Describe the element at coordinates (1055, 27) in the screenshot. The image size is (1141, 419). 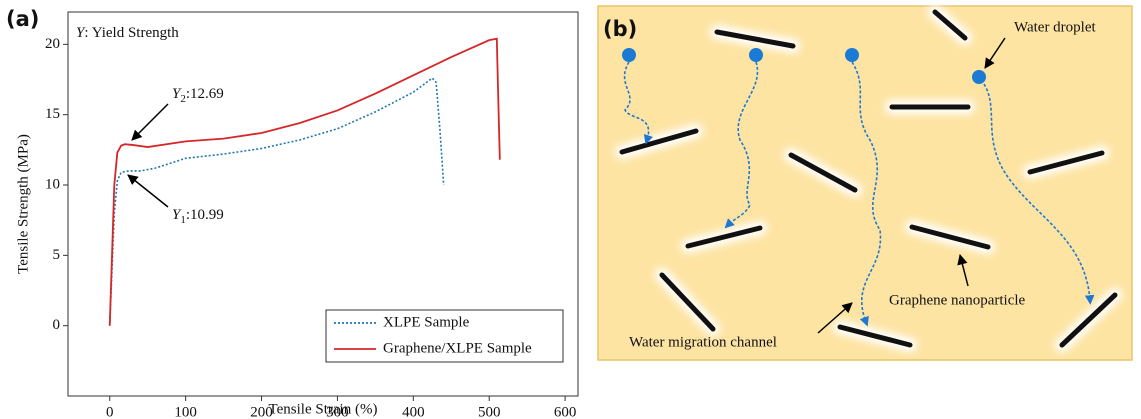
I see `label: Water droplet` at that location.